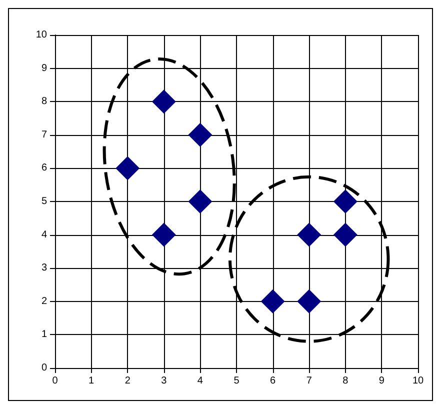  What do you see at coordinates (44, 368) in the screenshot?
I see `y-tick-label: 0` at bounding box center [44, 368].